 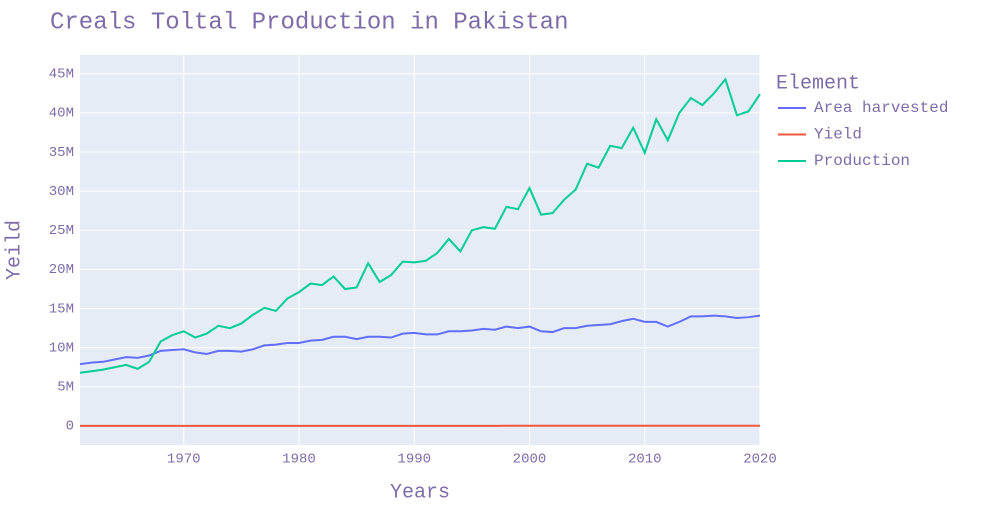 I want to click on x-tick-label: 2000, so click(x=530, y=460).